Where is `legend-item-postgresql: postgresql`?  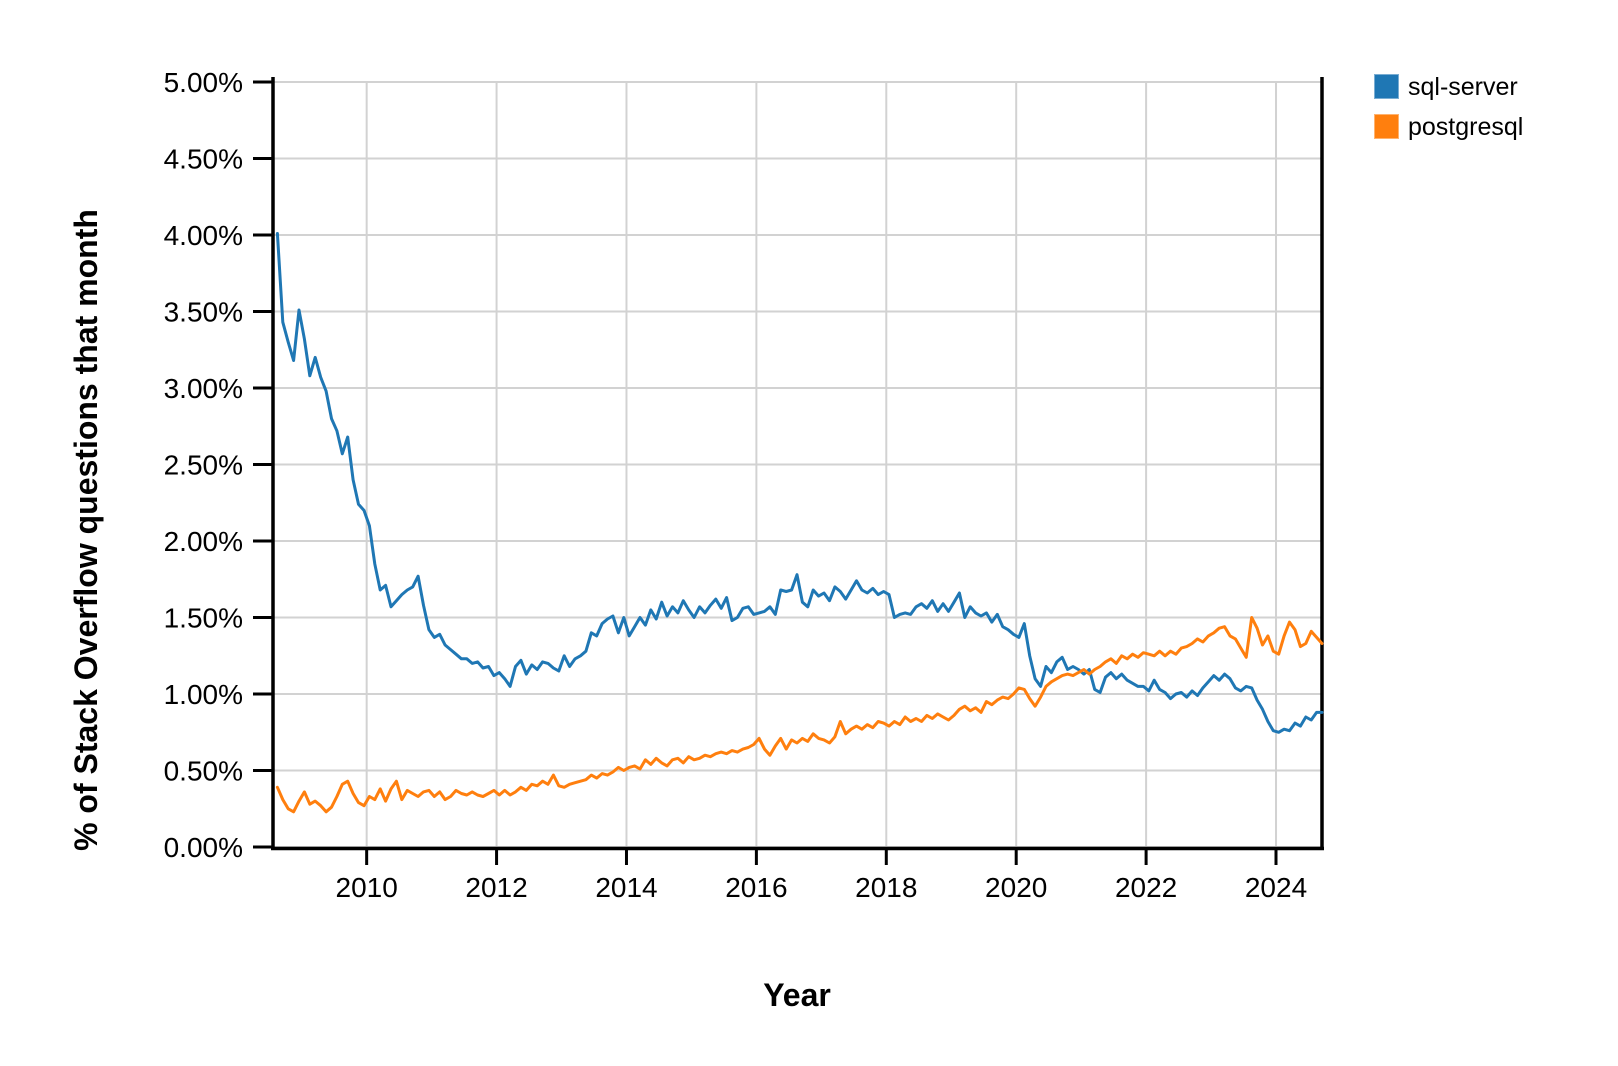 legend-item-postgresql: postgresql is located at coordinates (1448, 127).